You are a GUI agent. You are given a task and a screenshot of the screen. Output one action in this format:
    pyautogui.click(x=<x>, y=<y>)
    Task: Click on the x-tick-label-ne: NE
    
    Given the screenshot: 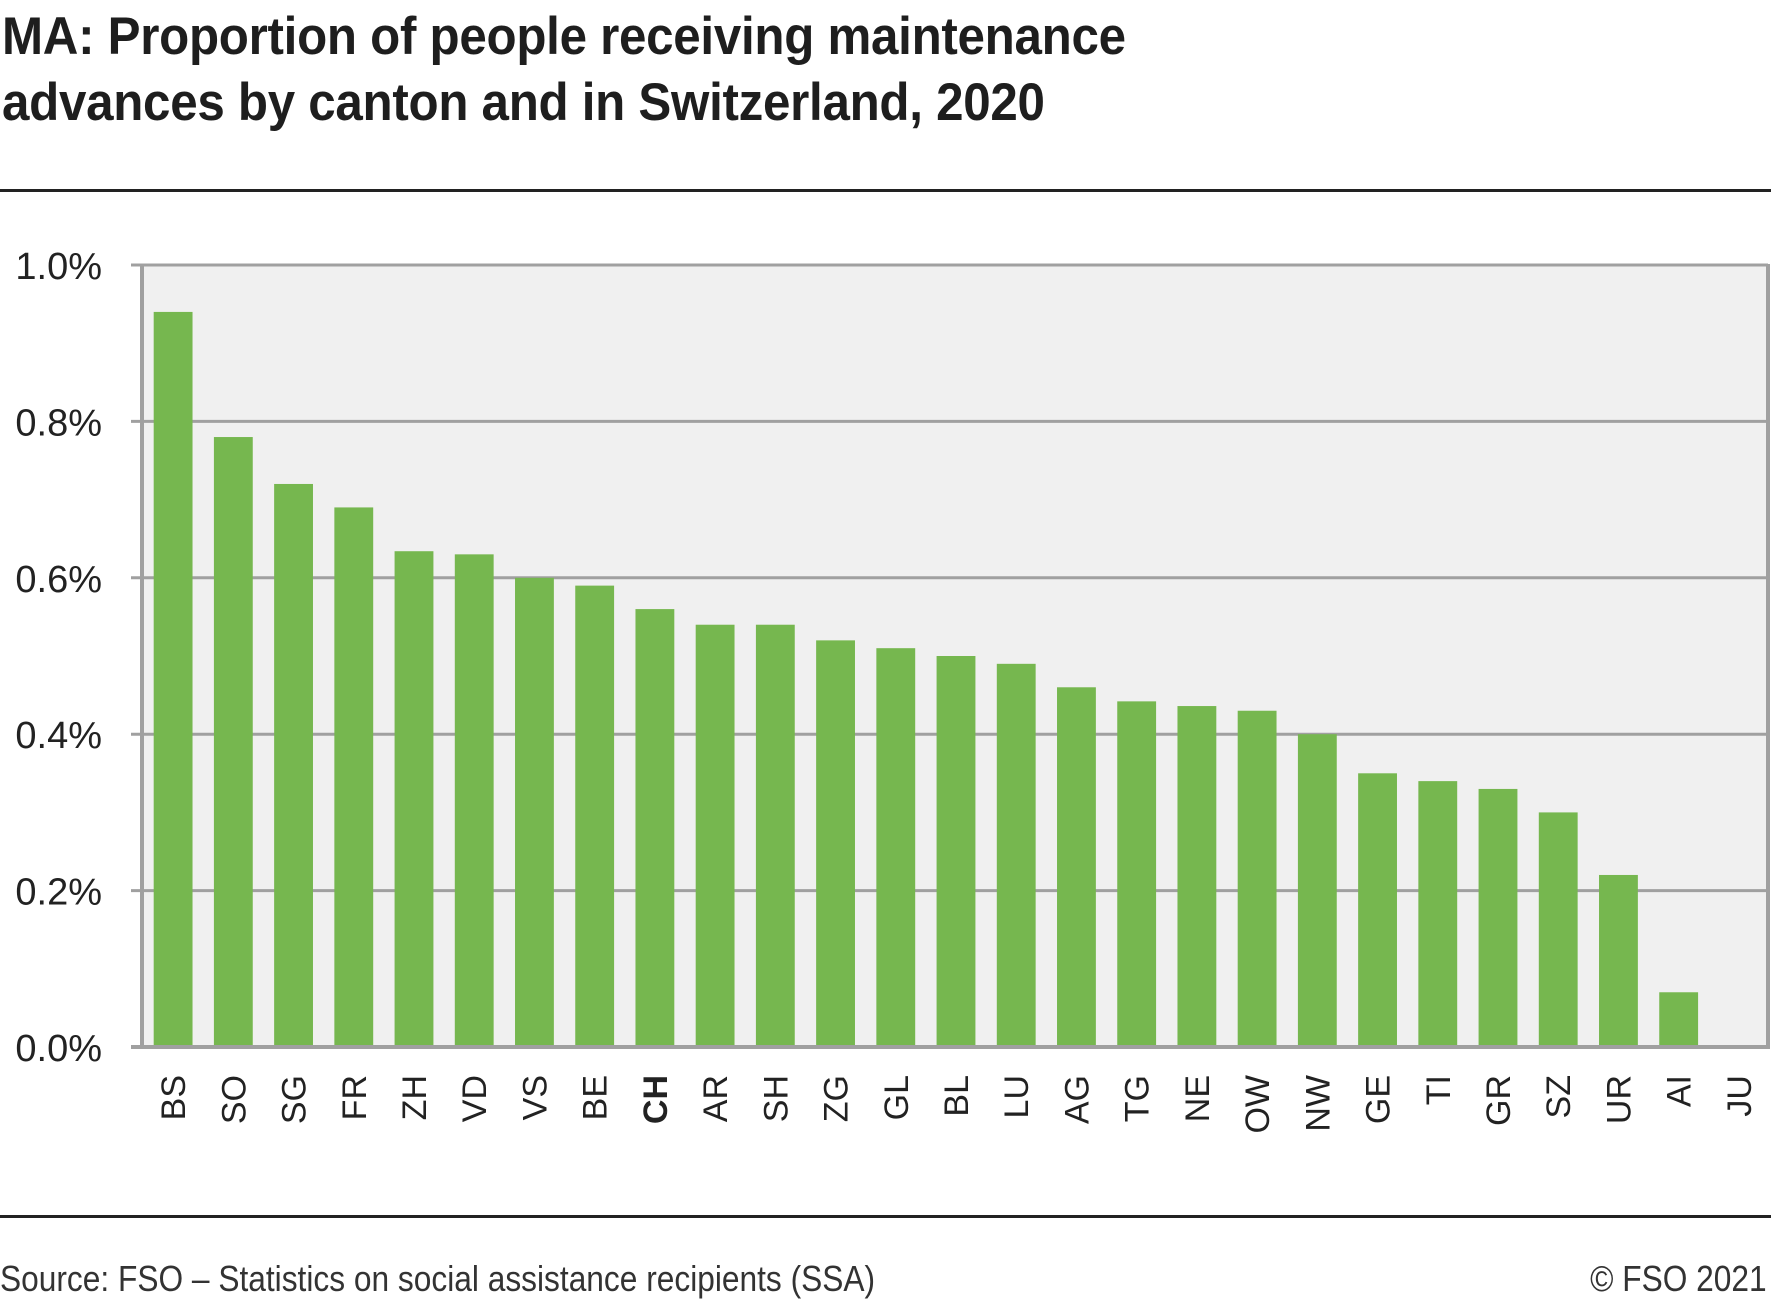 What is the action you would take?
    pyautogui.click(x=1198, y=1098)
    